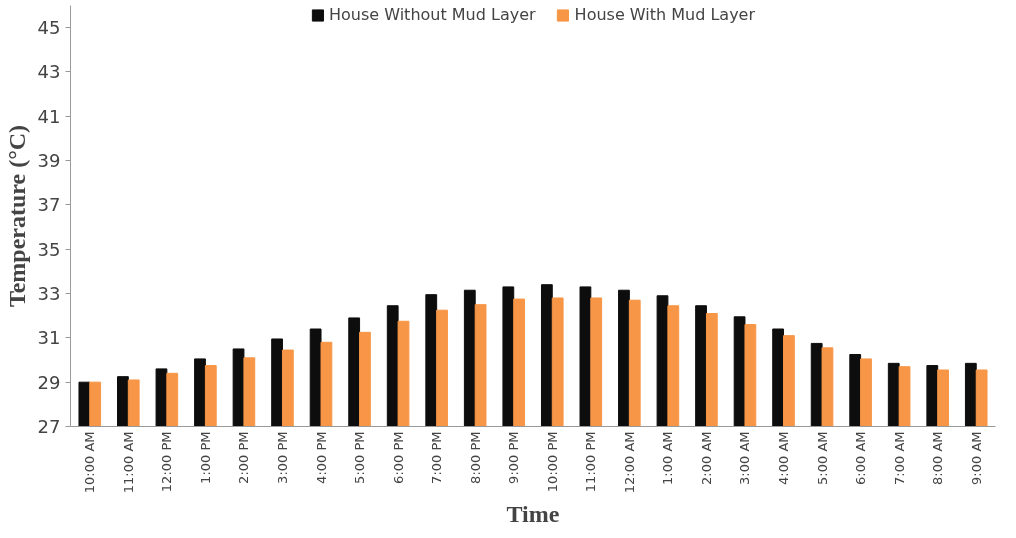  What do you see at coordinates (49, 249) in the screenshot?
I see `y-tick-label: 35` at bounding box center [49, 249].